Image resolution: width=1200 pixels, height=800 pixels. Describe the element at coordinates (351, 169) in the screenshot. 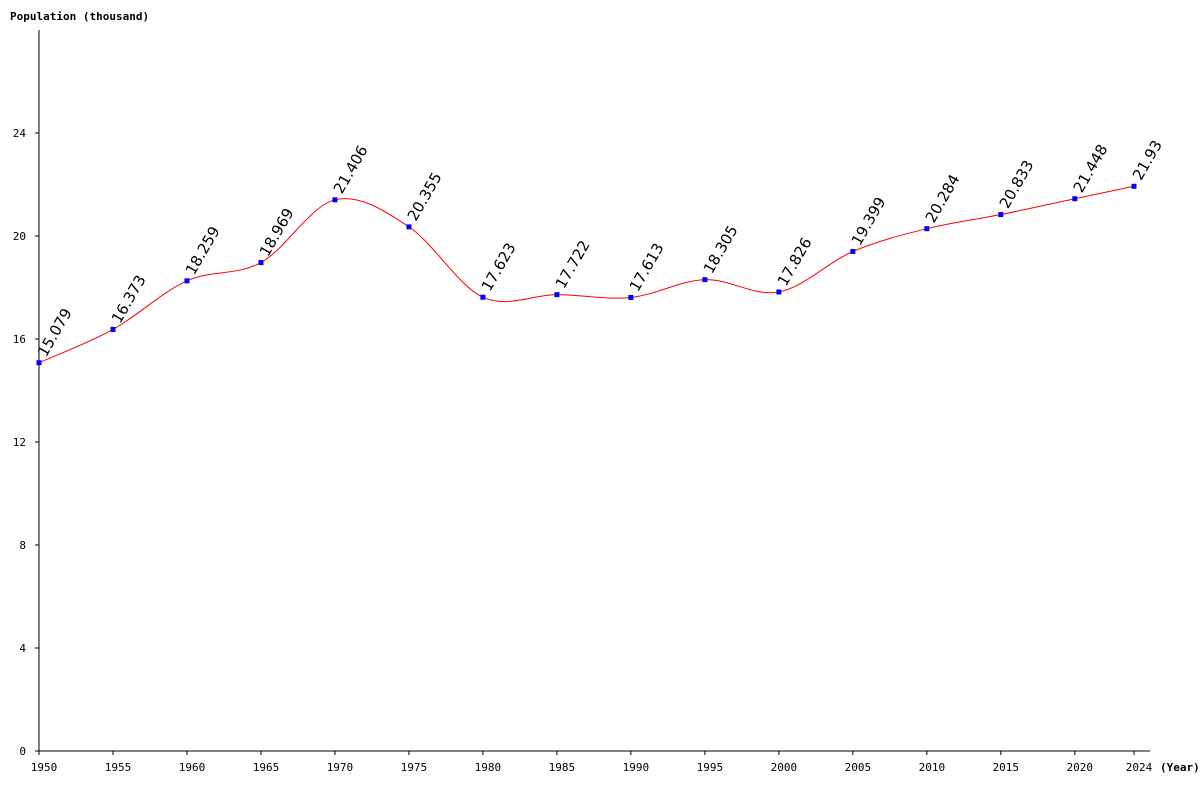

I see `data-value-label: 21.406` at that location.